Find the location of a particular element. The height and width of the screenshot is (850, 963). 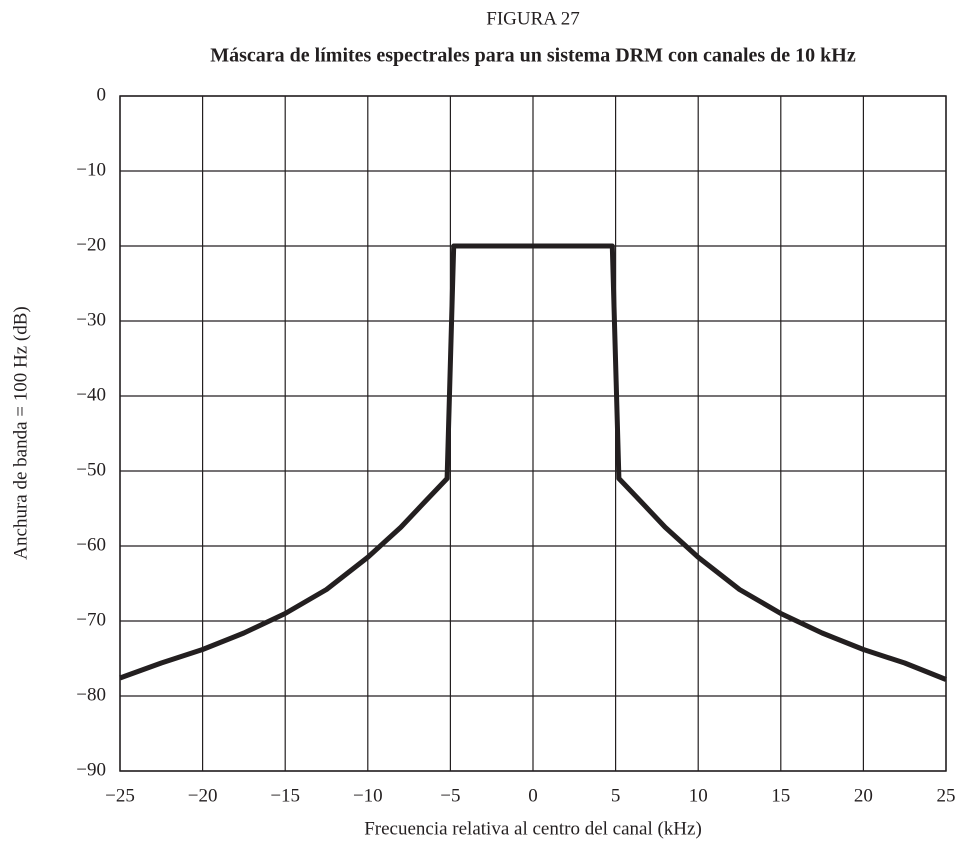

x-tick-label: −25 is located at coordinates (120, 795).